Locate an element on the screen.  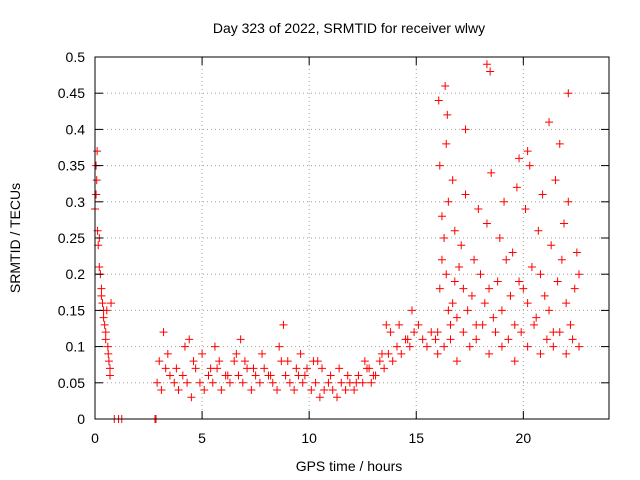
x-tick-label: 10 is located at coordinates (309, 438).